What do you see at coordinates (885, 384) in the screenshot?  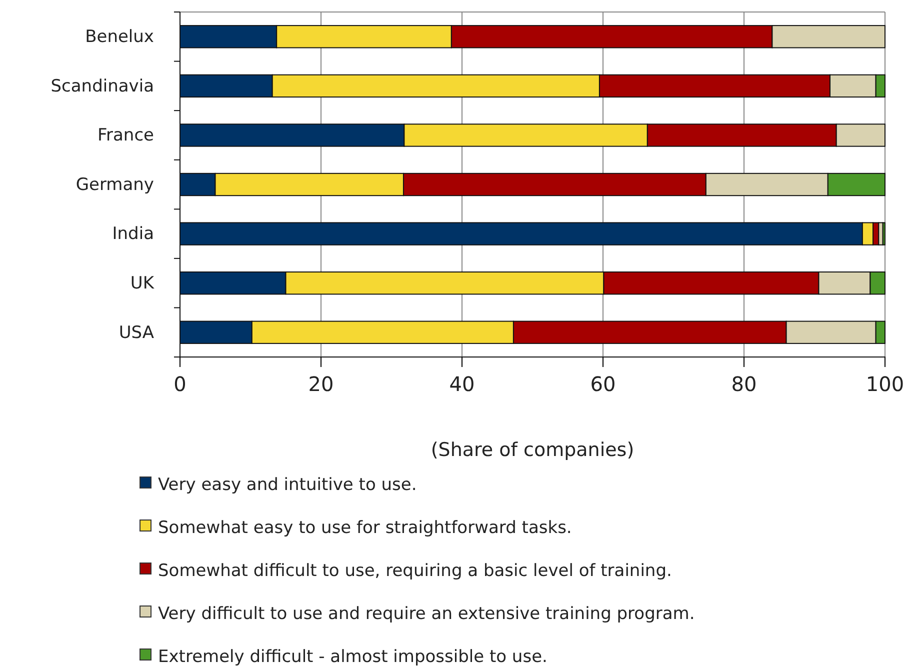 I see `x-tick-label: 100` at bounding box center [885, 384].